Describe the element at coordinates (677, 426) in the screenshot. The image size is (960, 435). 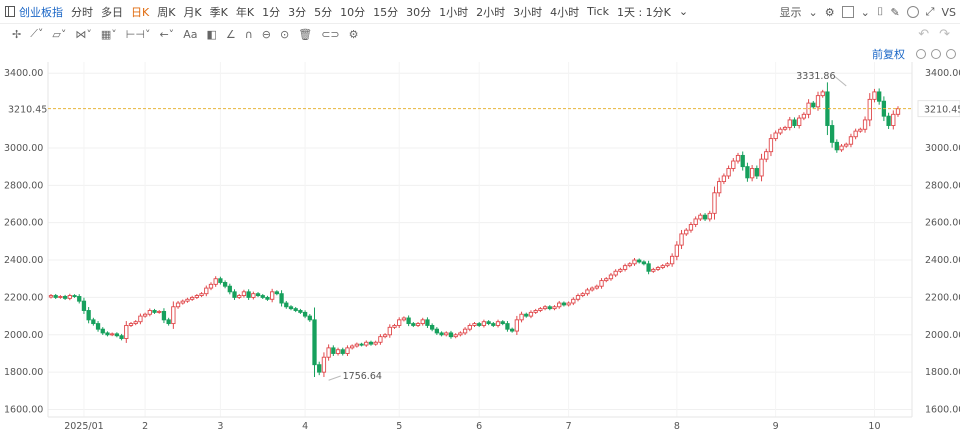
I see `x-tick-label: 8` at that location.